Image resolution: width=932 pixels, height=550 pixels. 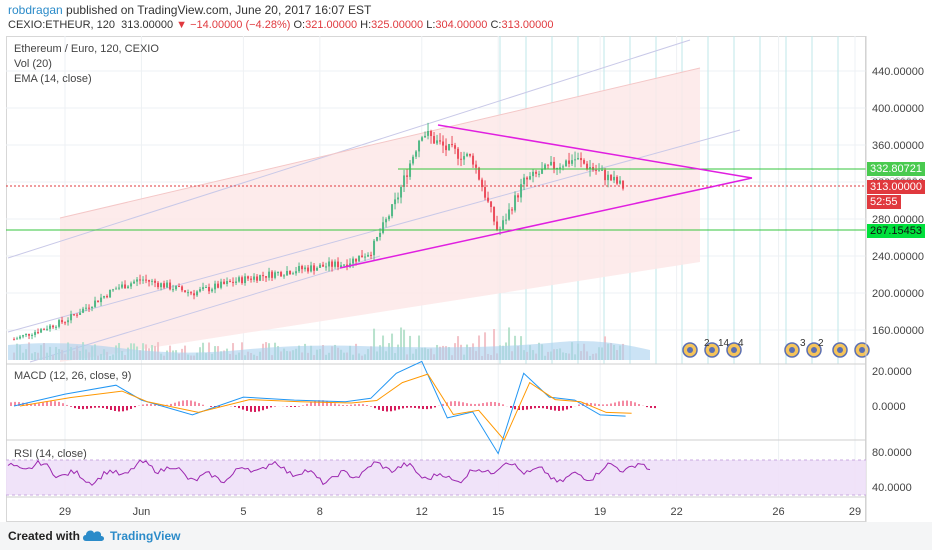 I want to click on time-axis: 29 Jun 5 8 12 15 19 22 26 29, so click(x=460, y=512).